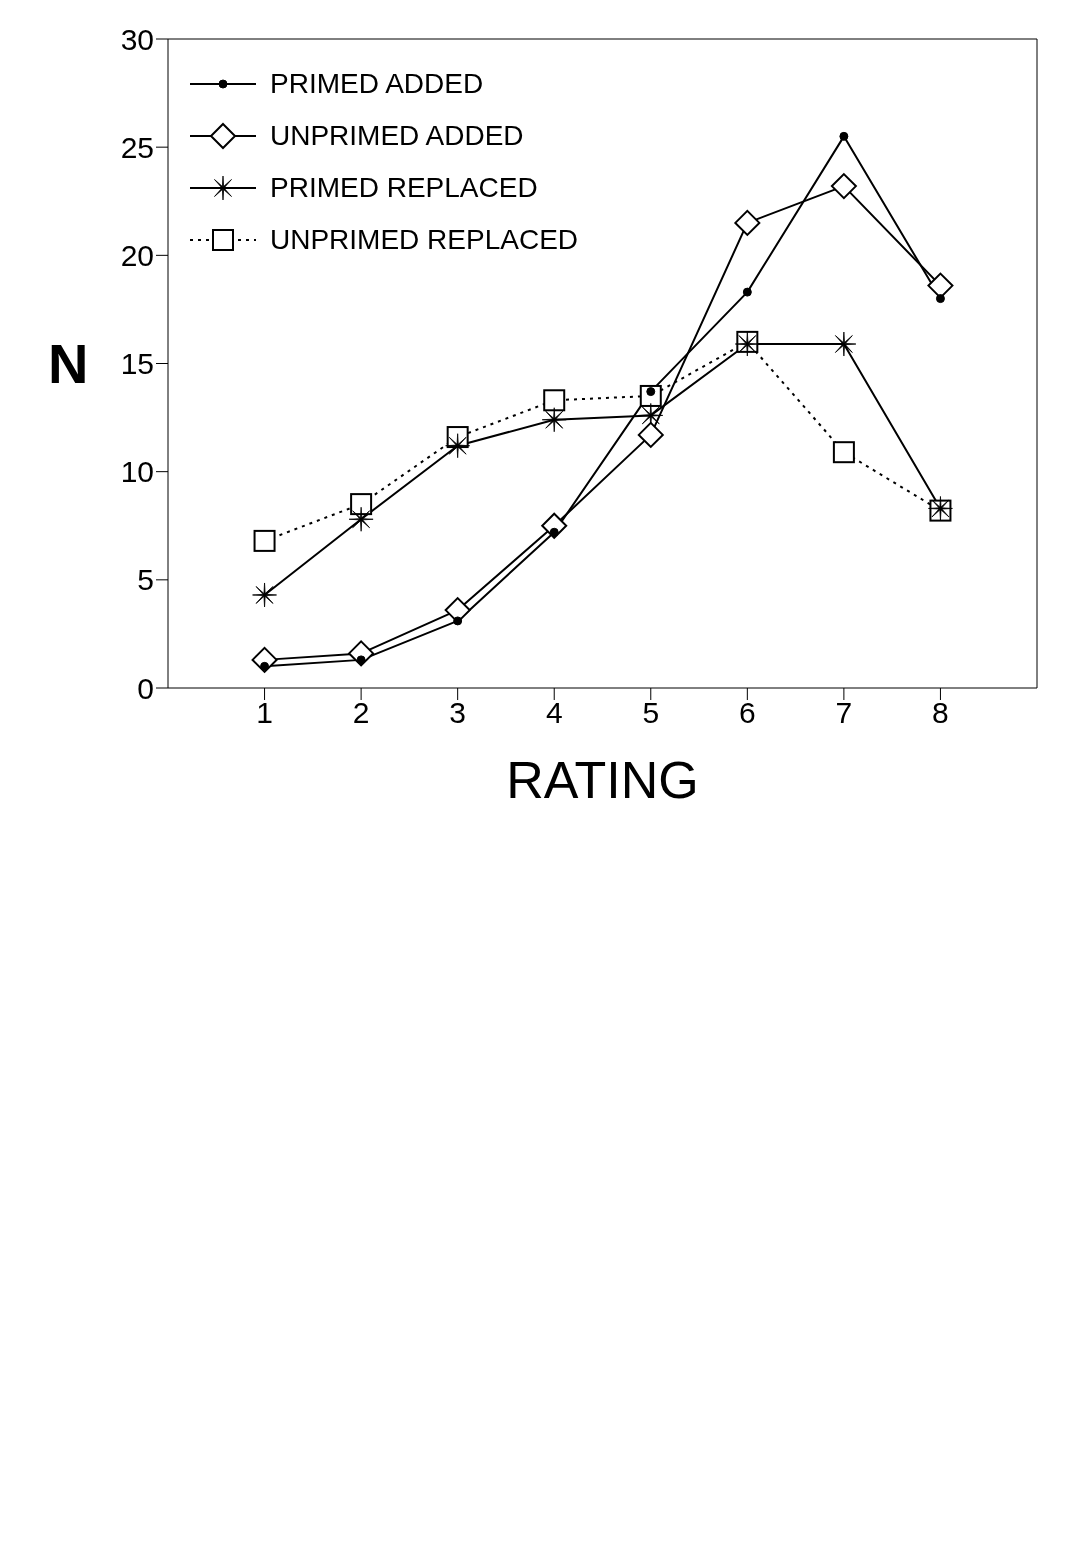 The width and height of the screenshot is (1087, 1541). Describe the element at coordinates (68, 364) in the screenshot. I see `y-axis-title: N` at that location.